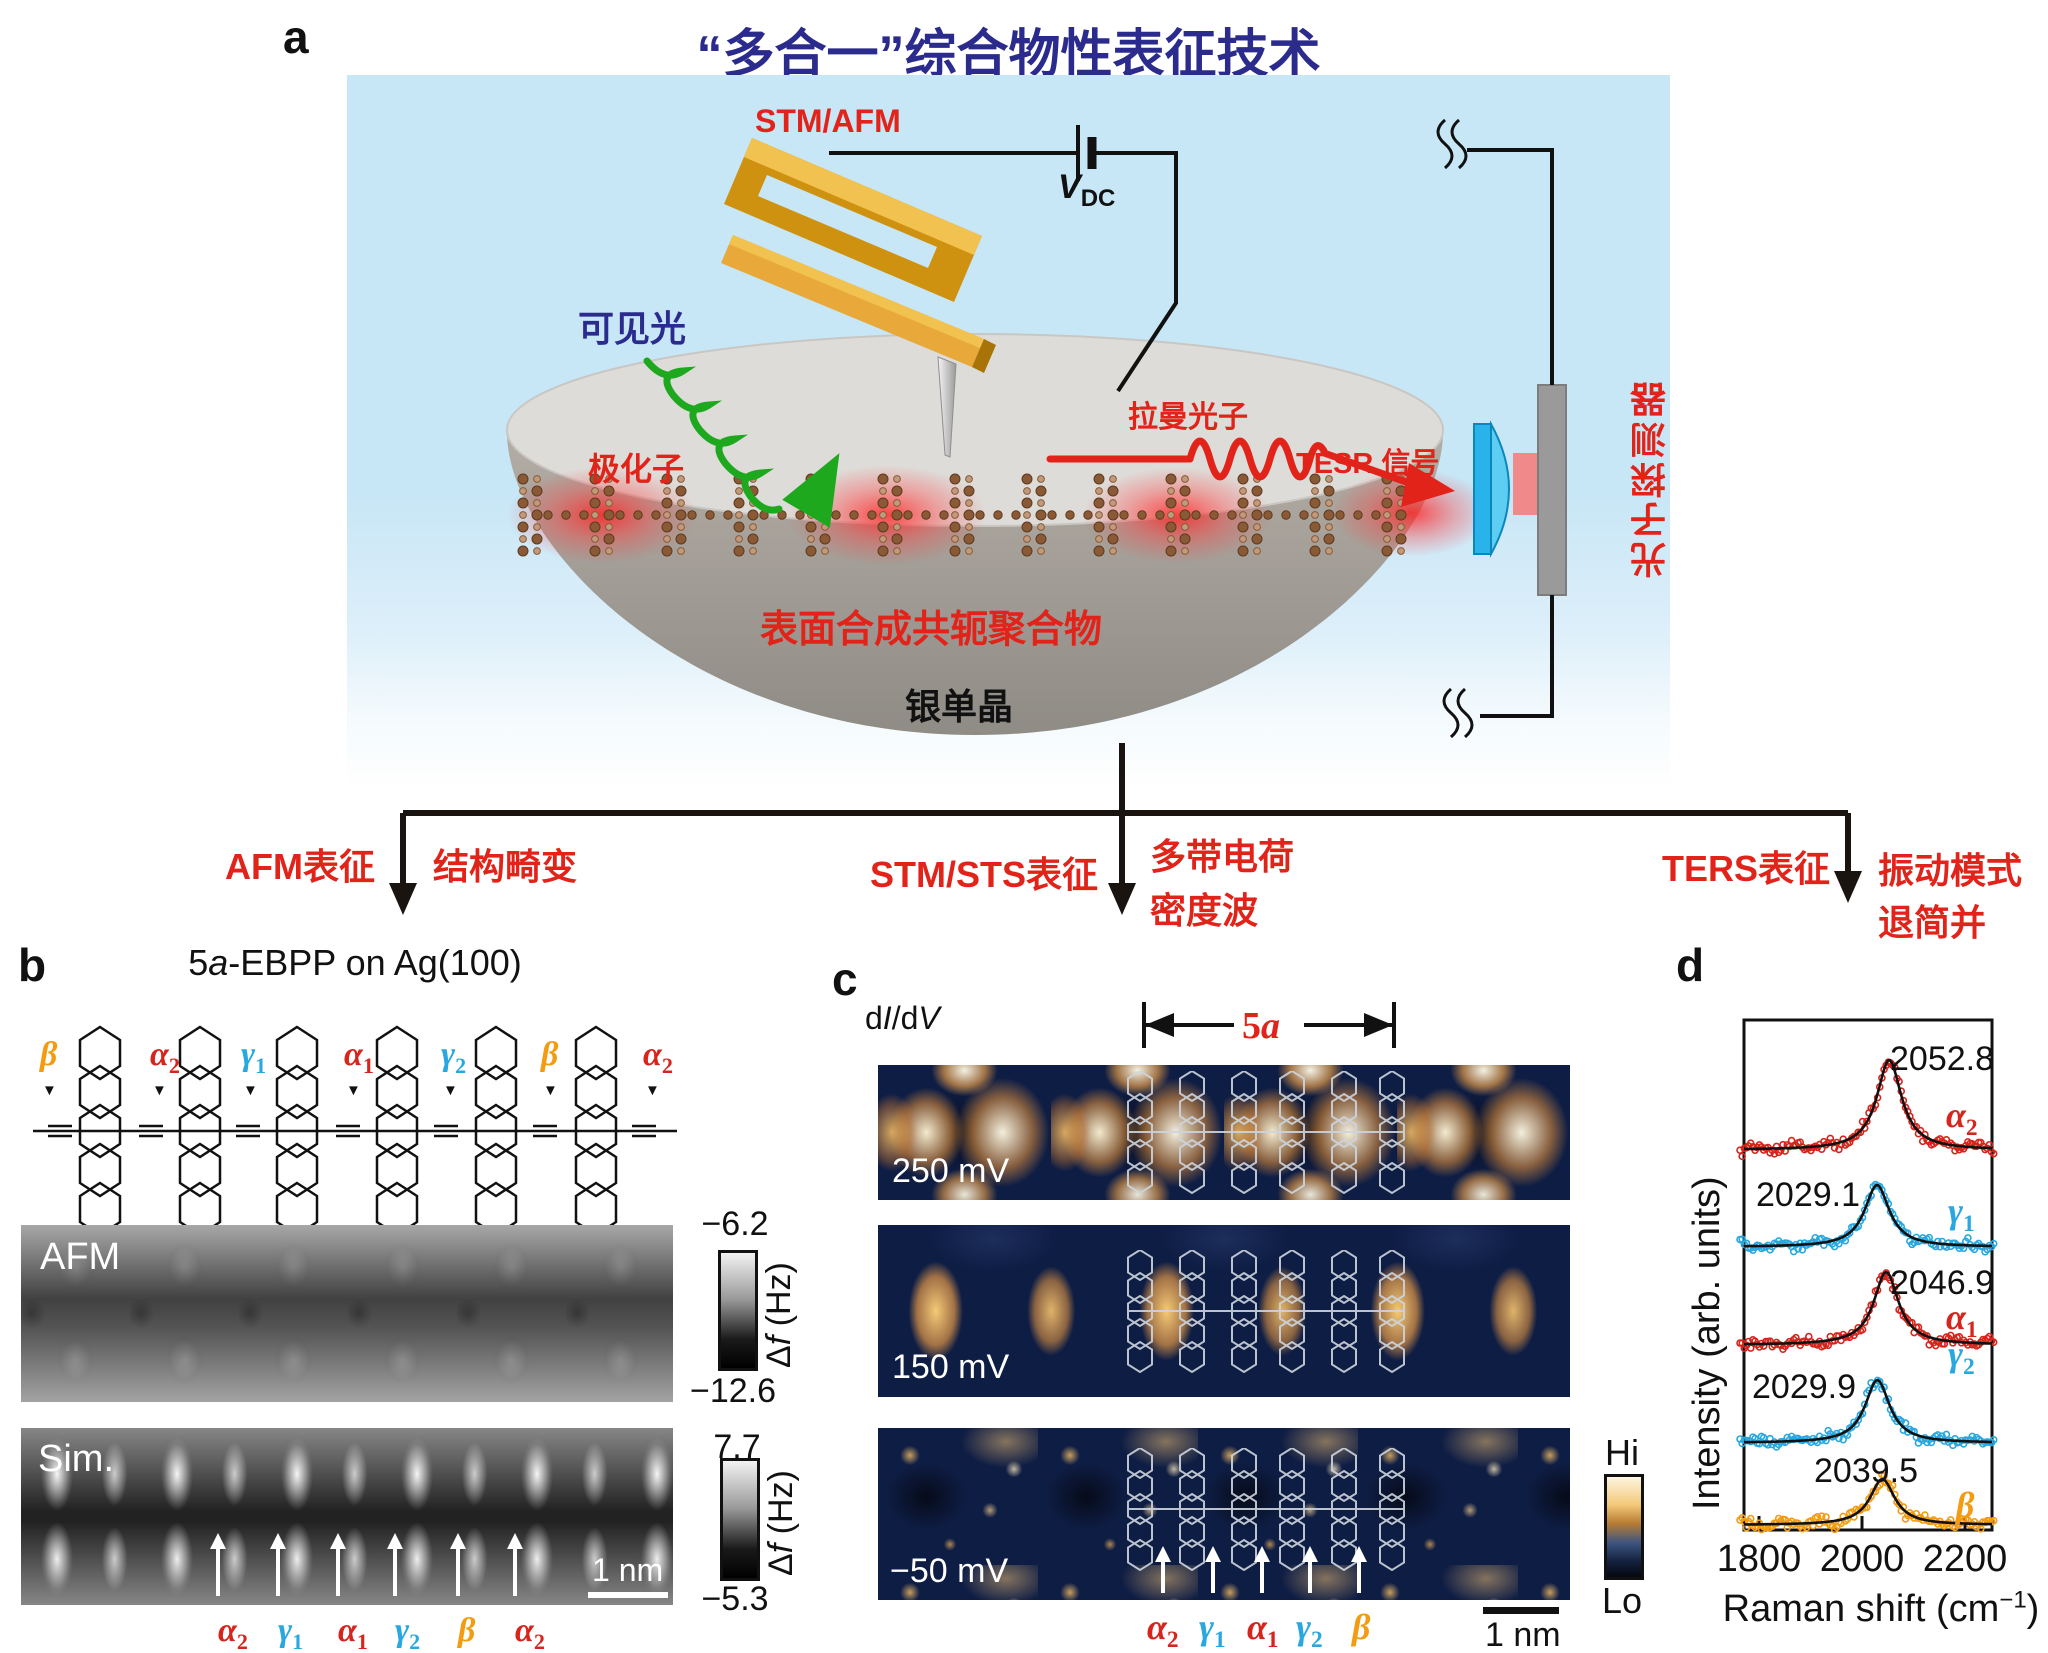  What do you see at coordinates (874, 1018) in the screenshot?
I see `didv-d1: d` at bounding box center [874, 1018].